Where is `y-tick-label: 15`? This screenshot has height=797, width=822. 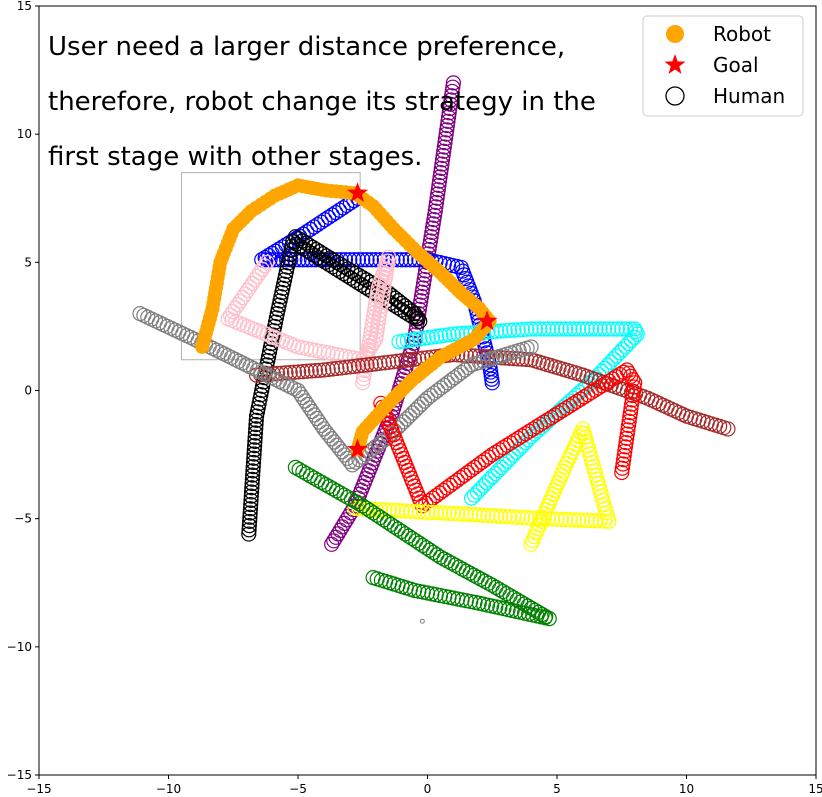
y-tick-label: 15 is located at coordinates (24, 6).